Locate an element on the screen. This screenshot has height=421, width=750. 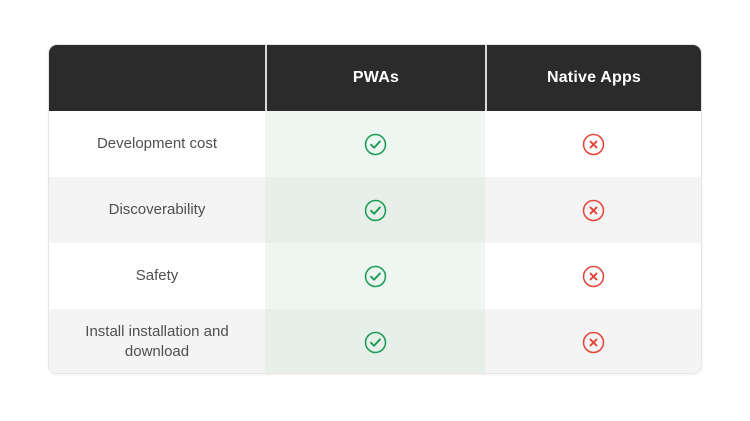
table-row-cell: Safety is located at coordinates (157, 276).